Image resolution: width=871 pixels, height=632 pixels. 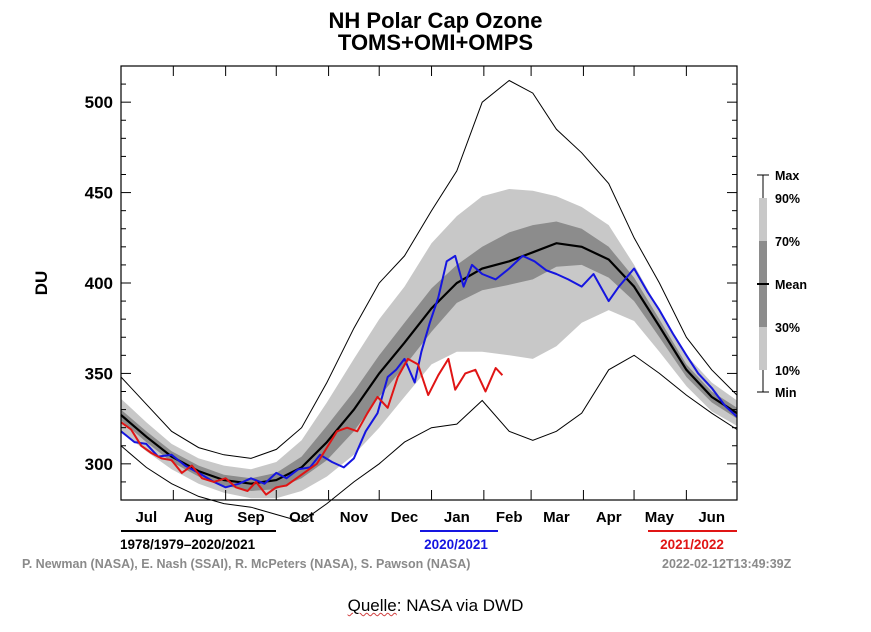 I want to click on y-axis-label: DU, so click(x=41, y=283).